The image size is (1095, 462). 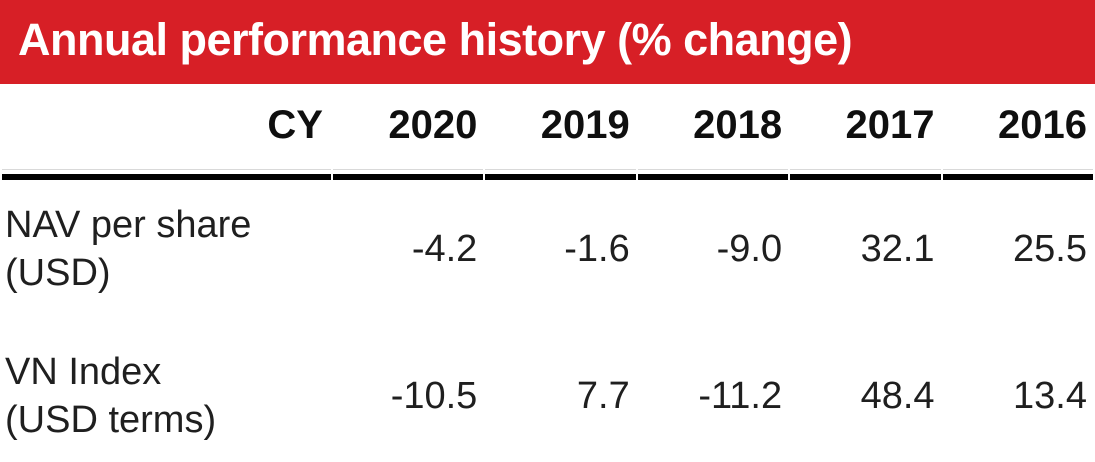 I want to click on row-label: NAV per share (USD), so click(x=128, y=249).